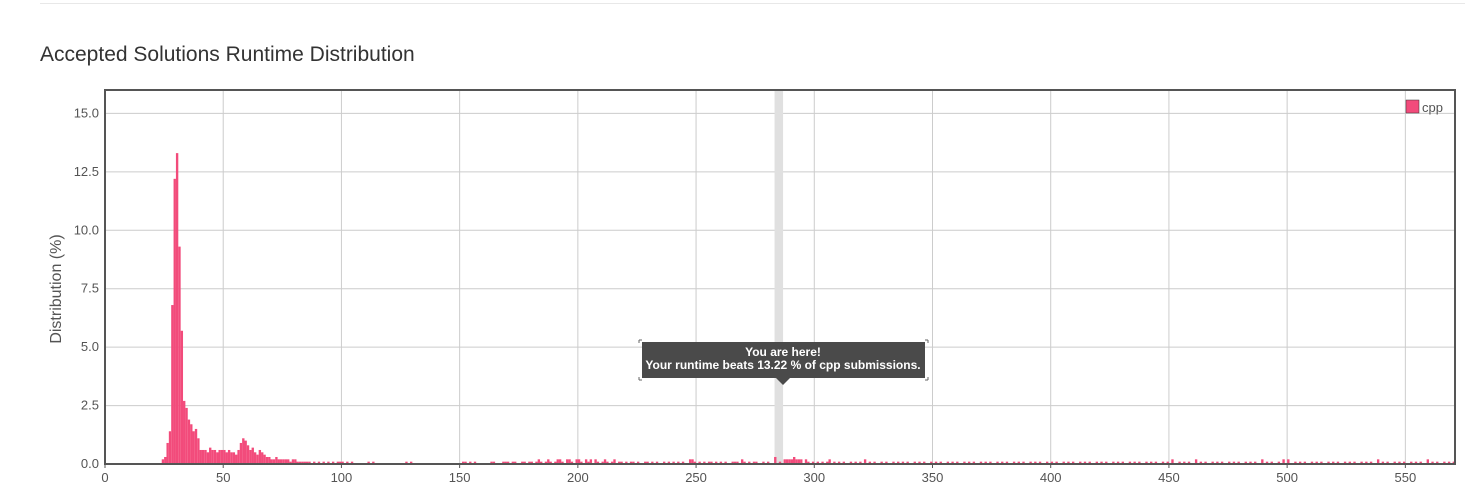 The width and height of the screenshot is (1483, 491). I want to click on x-tick-label: 100, so click(342, 477).